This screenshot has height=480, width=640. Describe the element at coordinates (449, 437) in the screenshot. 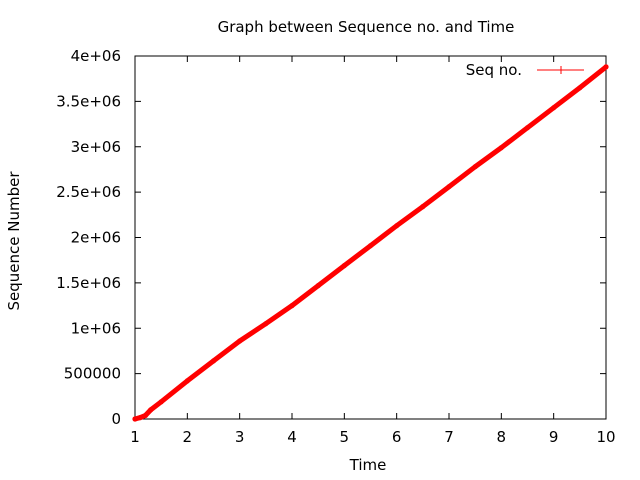

I see `x-tick-label: 7` at that location.